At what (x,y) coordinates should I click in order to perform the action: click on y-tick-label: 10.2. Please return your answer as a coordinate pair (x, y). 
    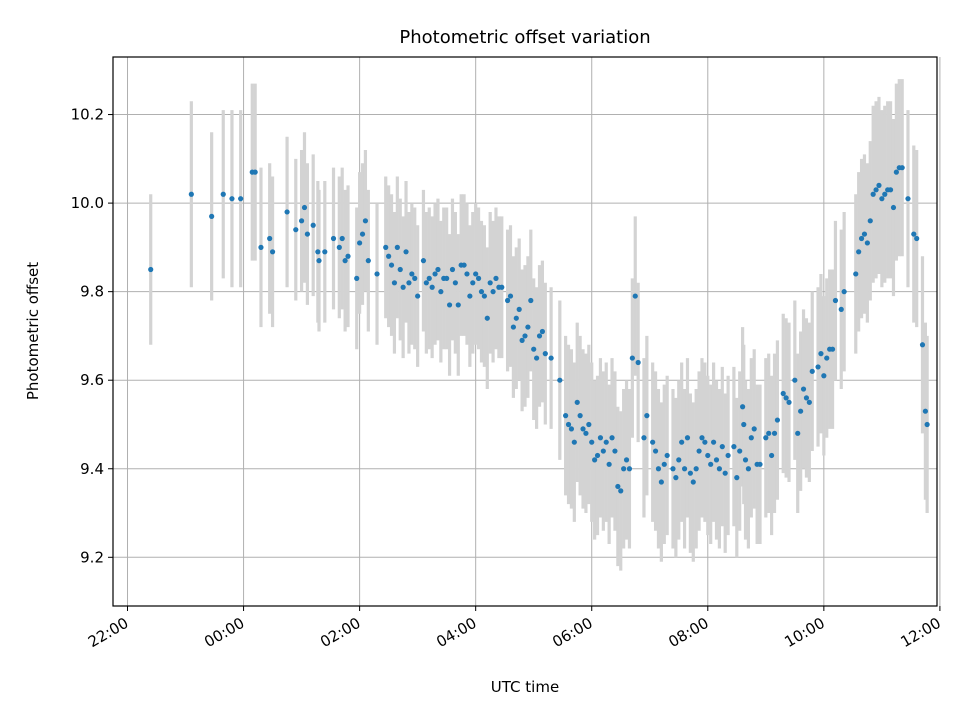
    Looking at the image, I should click on (87, 115).